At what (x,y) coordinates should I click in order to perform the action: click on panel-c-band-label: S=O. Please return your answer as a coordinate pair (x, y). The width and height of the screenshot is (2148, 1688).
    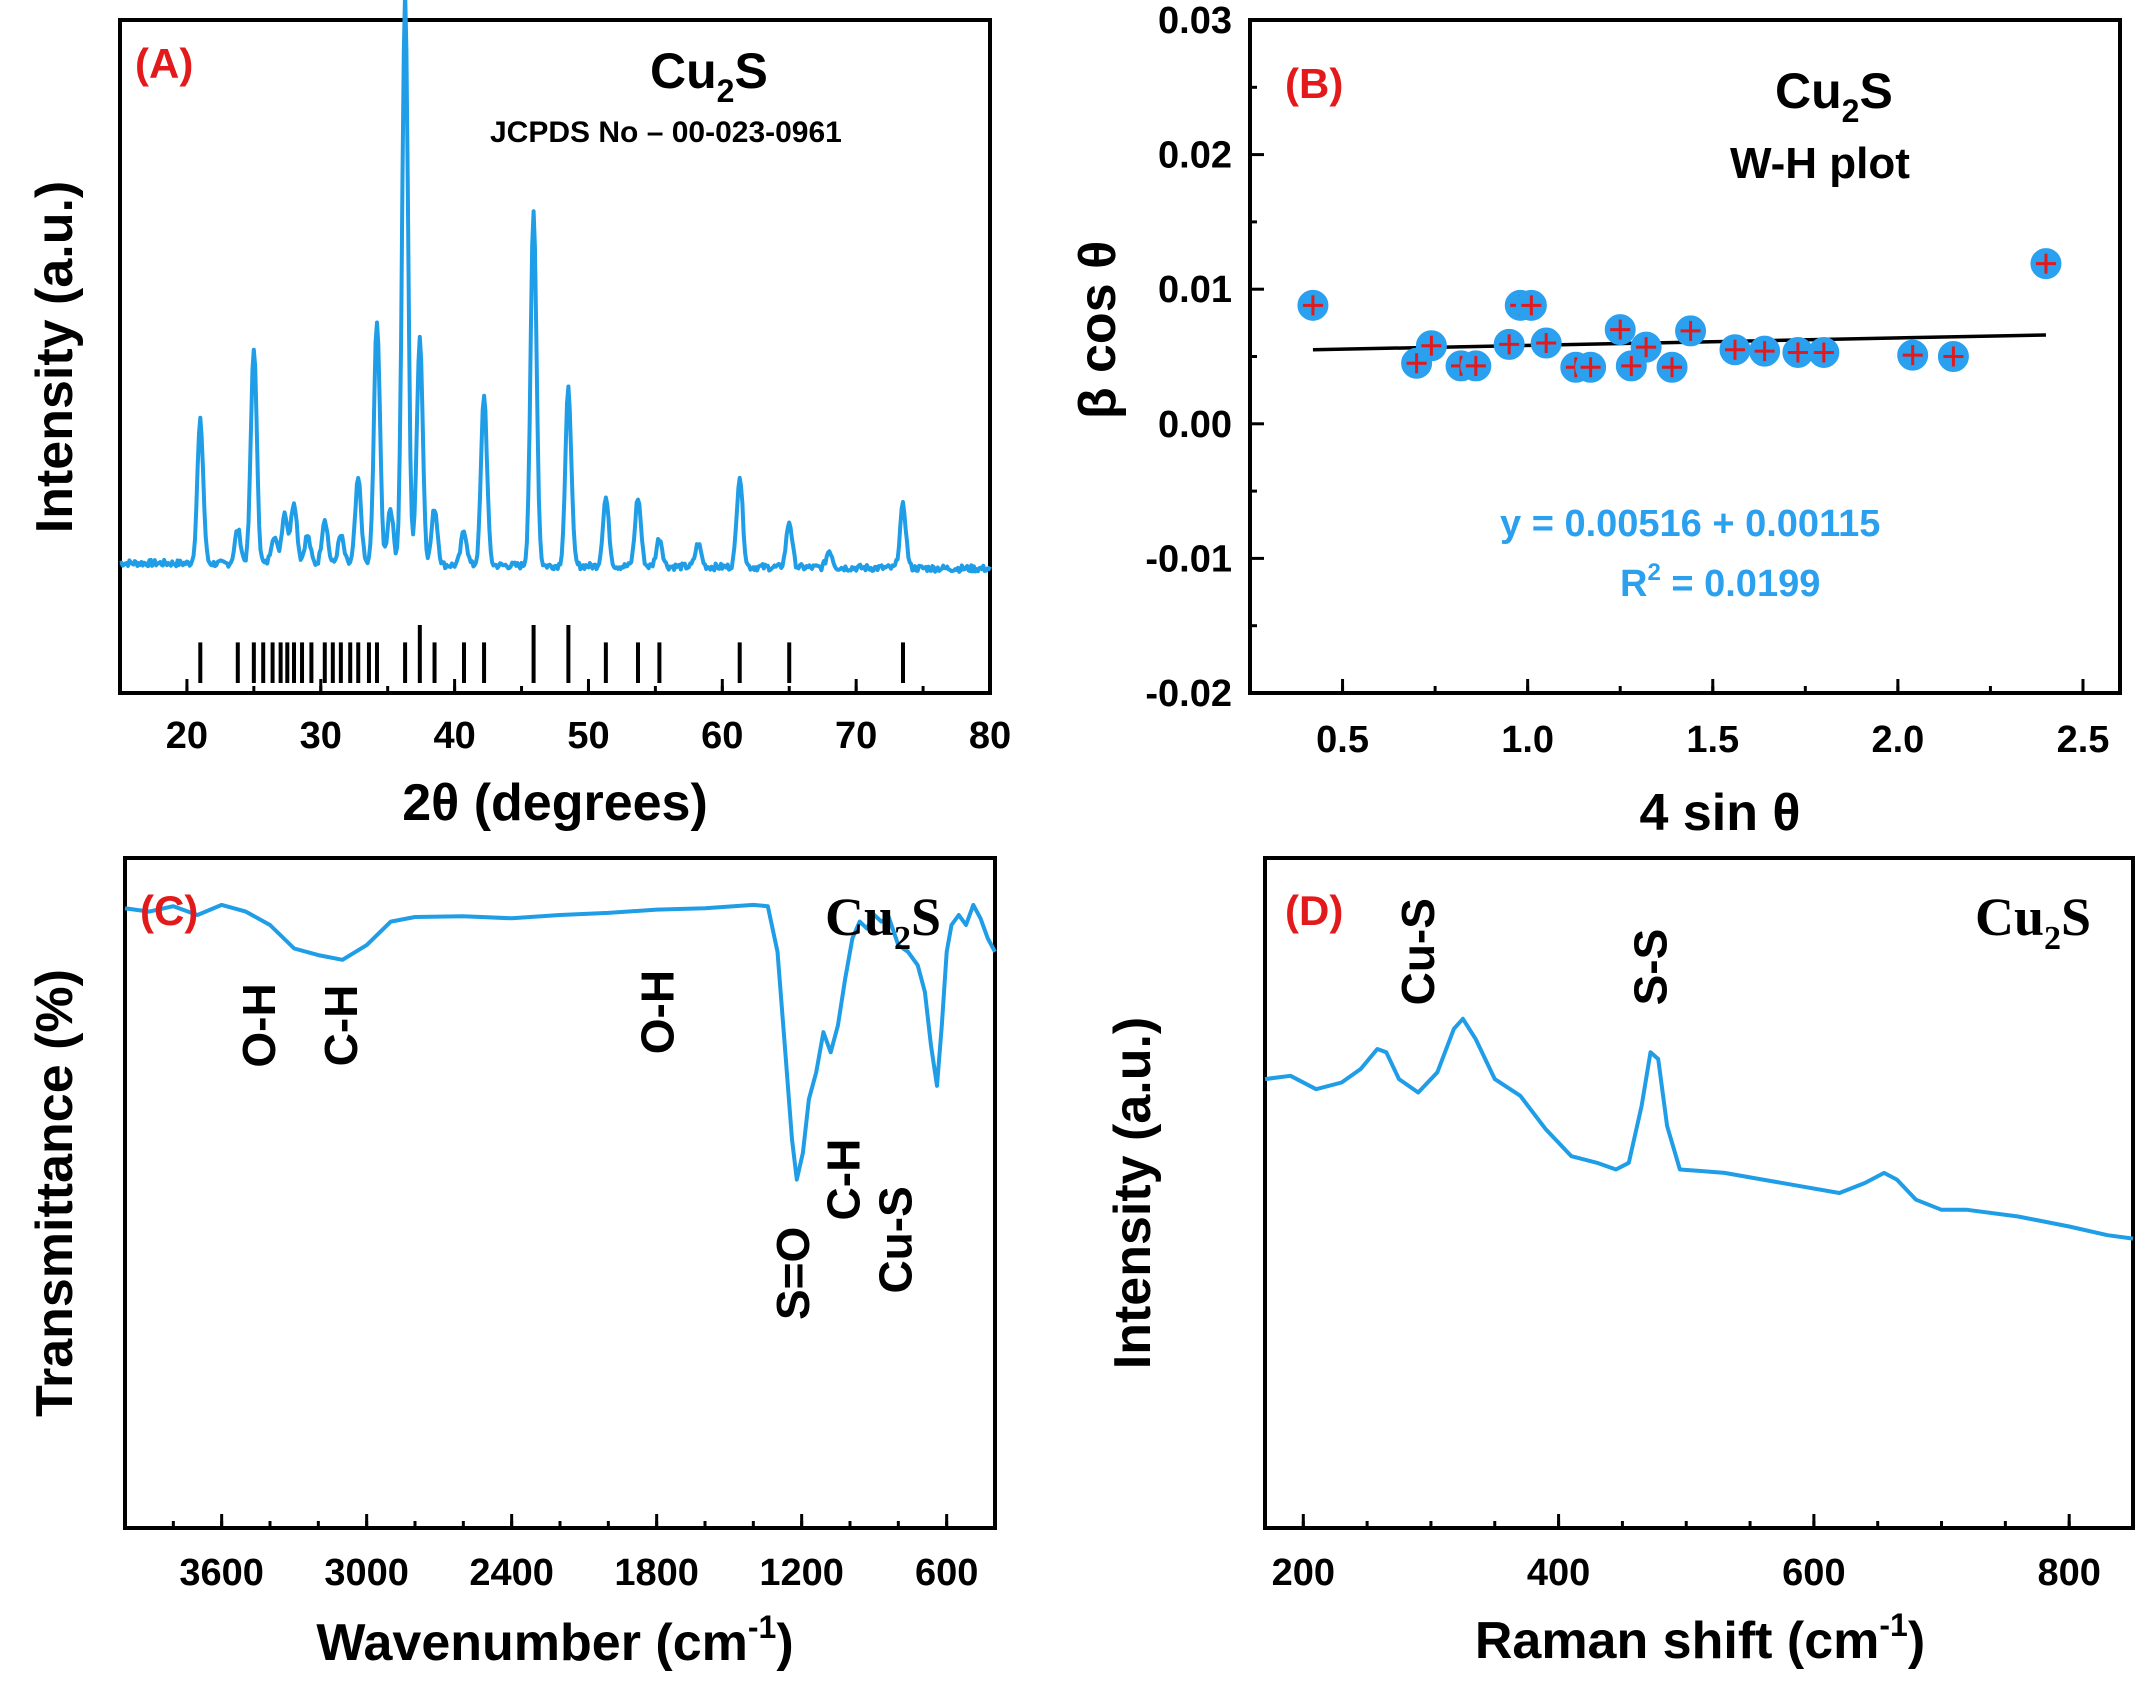
    Looking at the image, I should click on (793, 1273).